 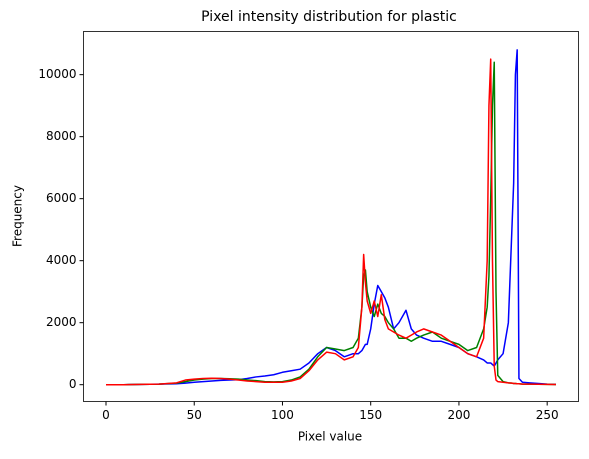 What do you see at coordinates (106, 415) in the screenshot?
I see `x-tick-label: 0` at bounding box center [106, 415].